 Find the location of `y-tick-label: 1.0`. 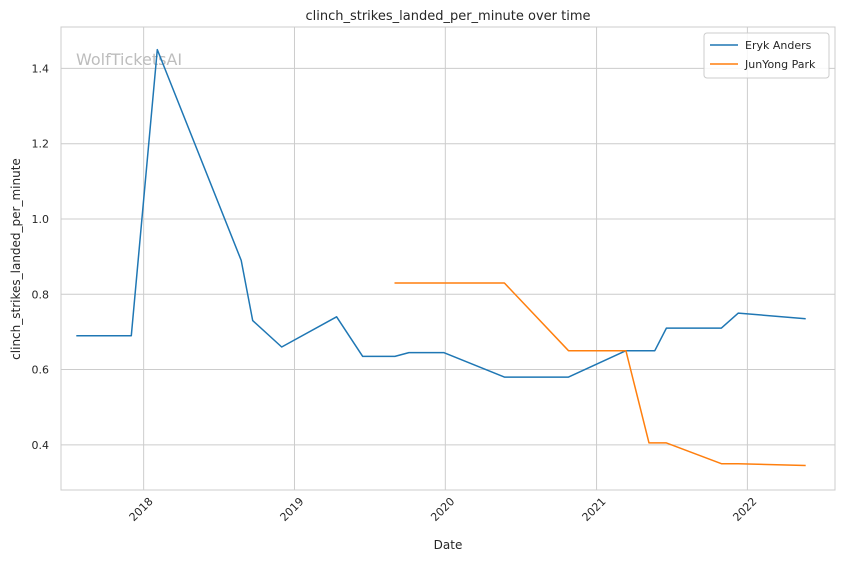

y-tick-label: 1.0 is located at coordinates (41, 219).